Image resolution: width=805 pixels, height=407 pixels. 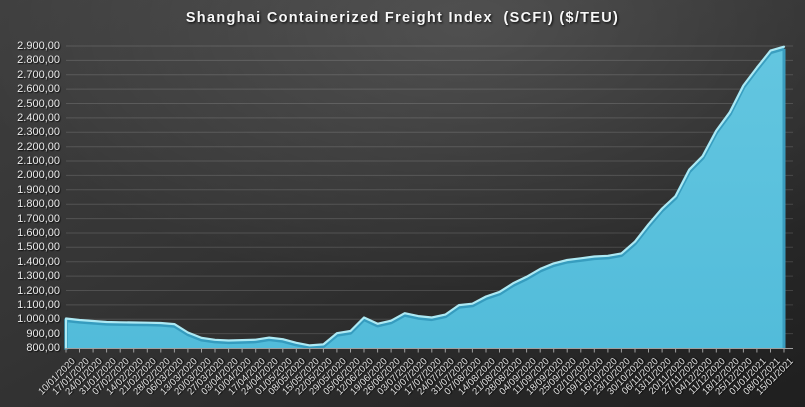 What do you see at coordinates (38, 189) in the screenshot?
I see `y-axis-label: 1.900,00` at bounding box center [38, 189].